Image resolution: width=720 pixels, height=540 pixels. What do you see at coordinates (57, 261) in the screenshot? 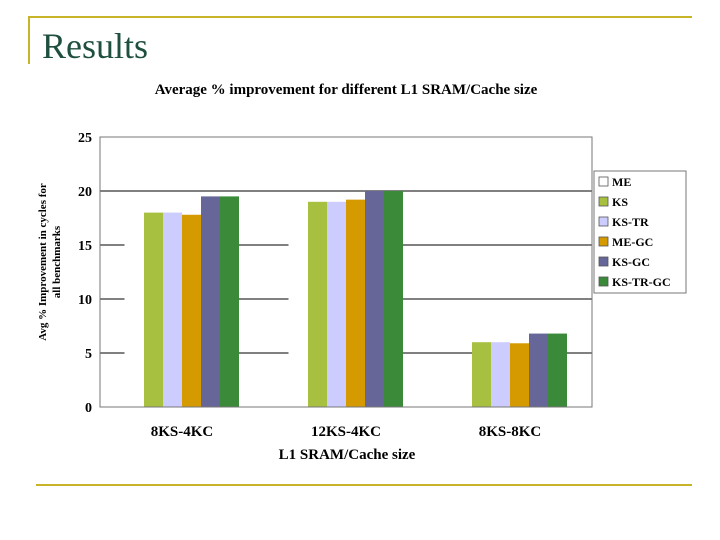
I see `y-axis-label-line-2: all benchmarks` at bounding box center [57, 261].